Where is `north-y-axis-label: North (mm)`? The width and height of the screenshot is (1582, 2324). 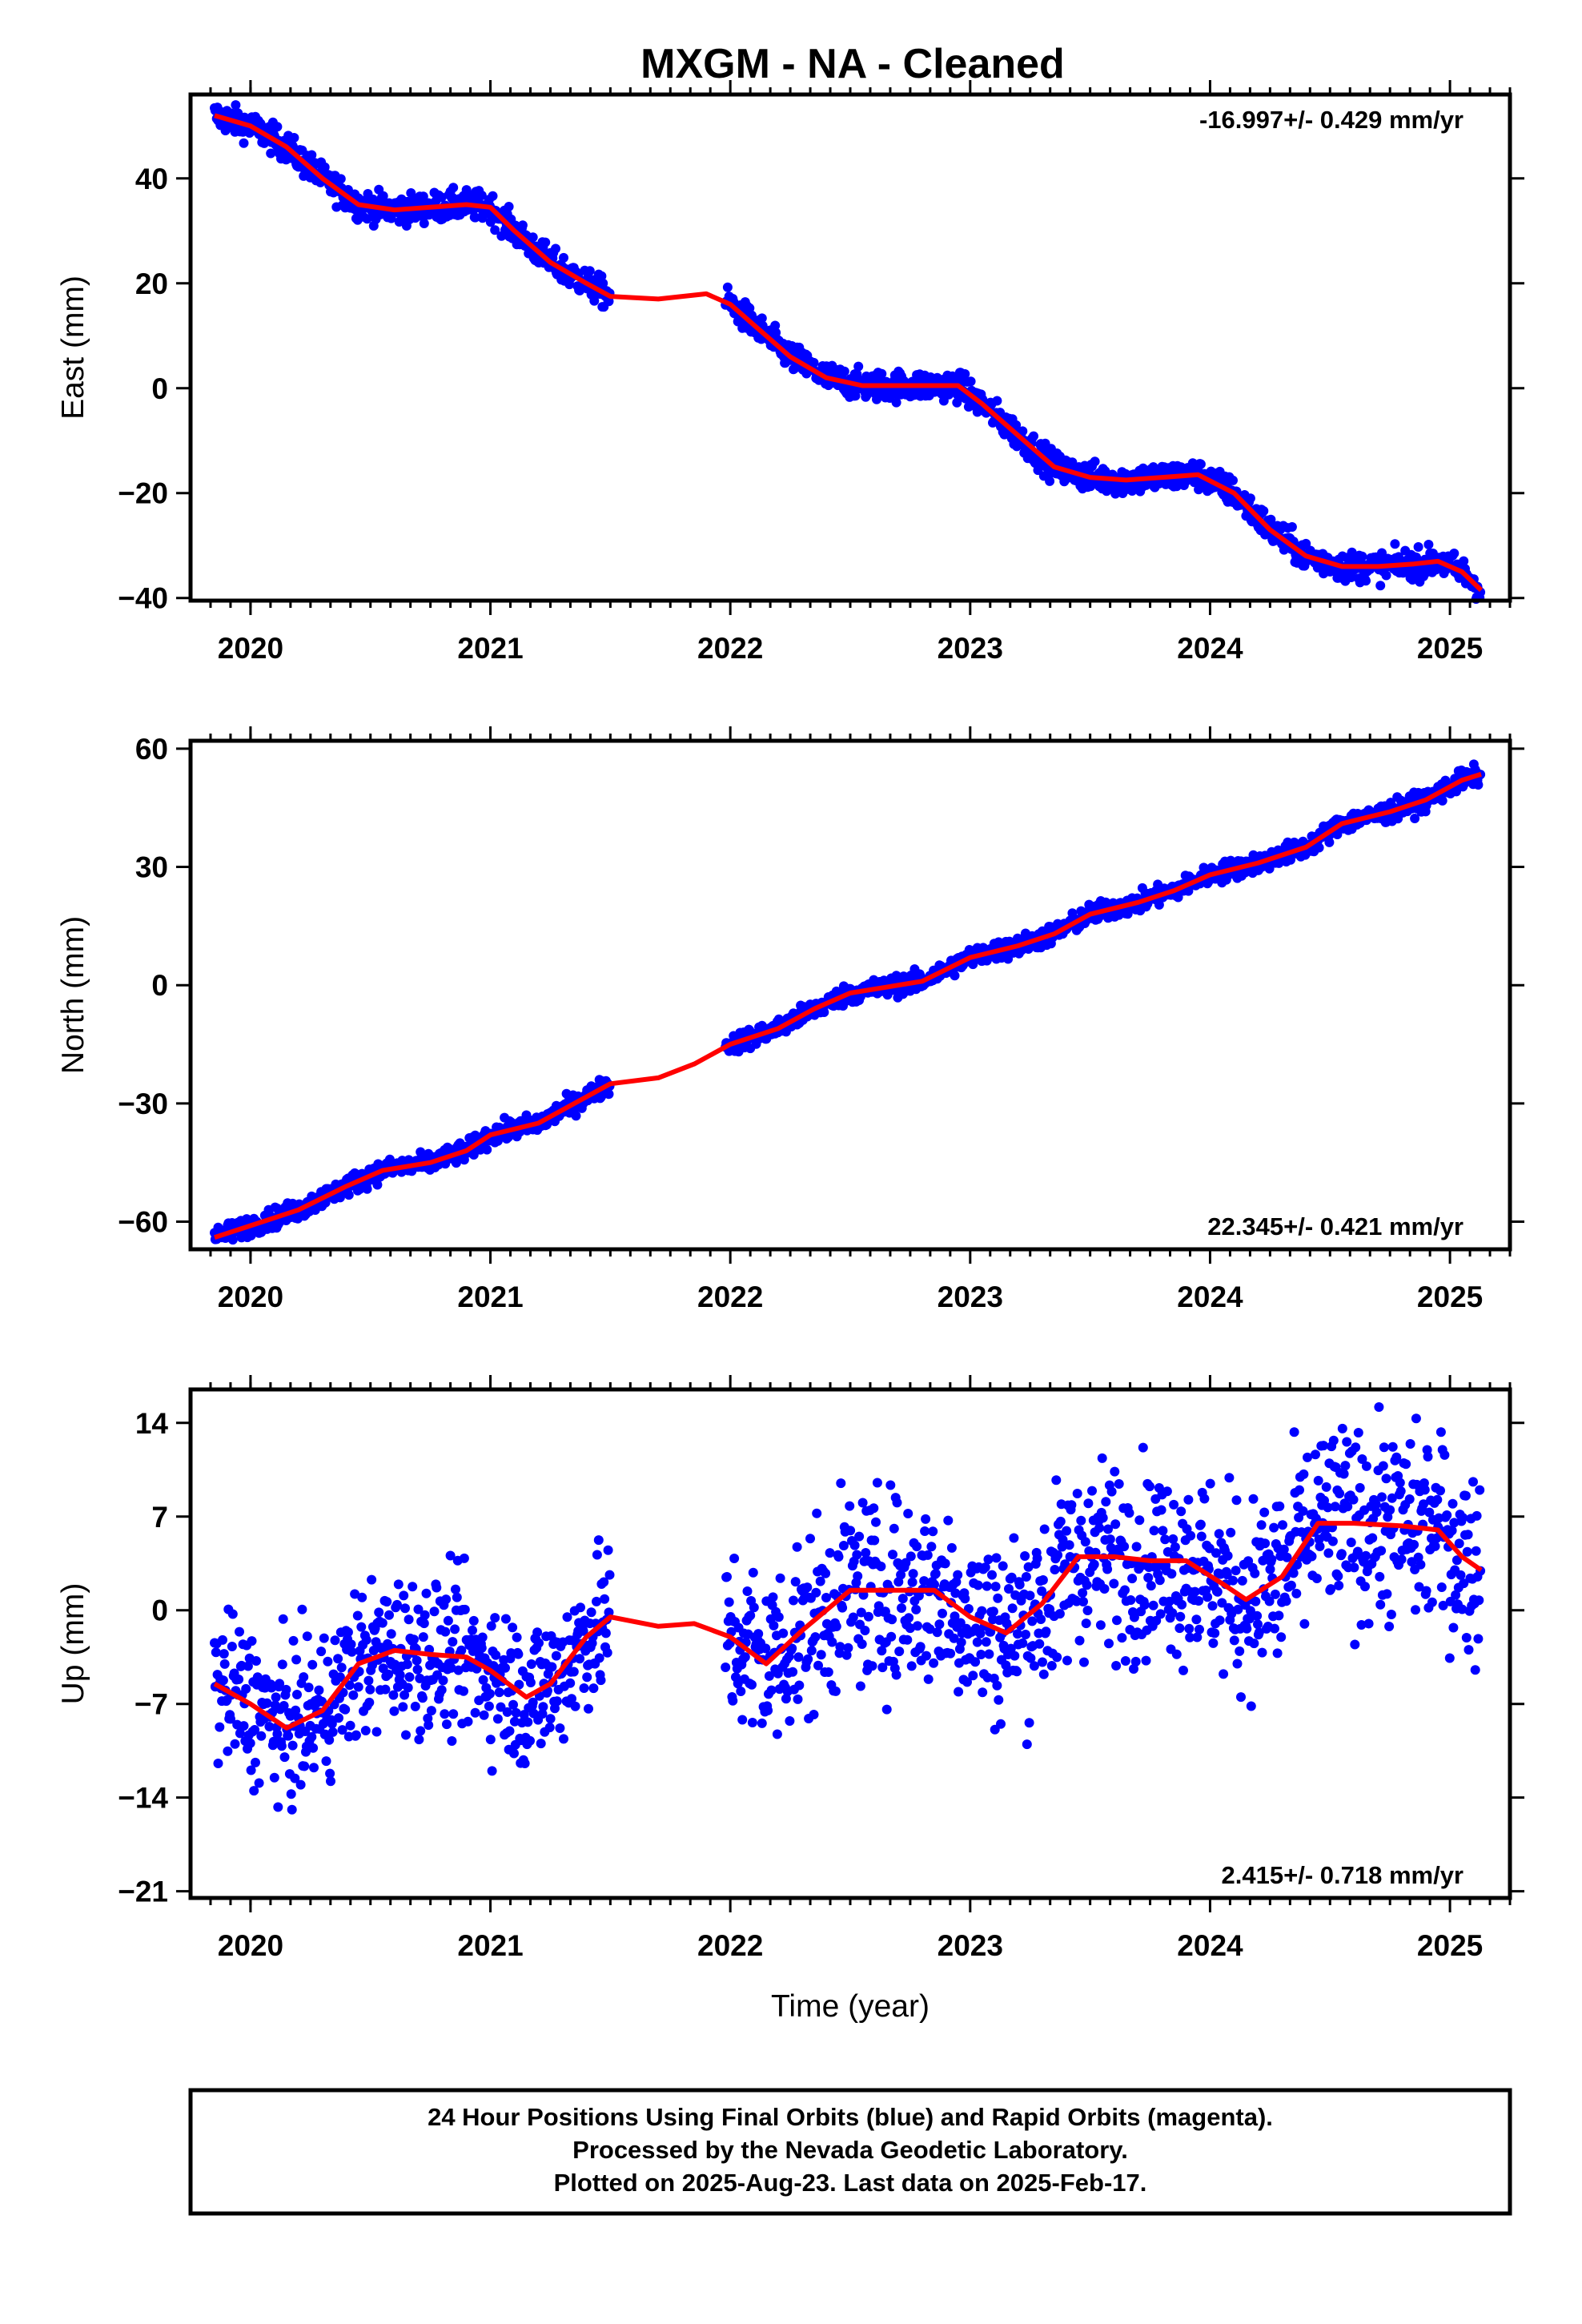 north-y-axis-label: North (mm) is located at coordinates (73, 995).